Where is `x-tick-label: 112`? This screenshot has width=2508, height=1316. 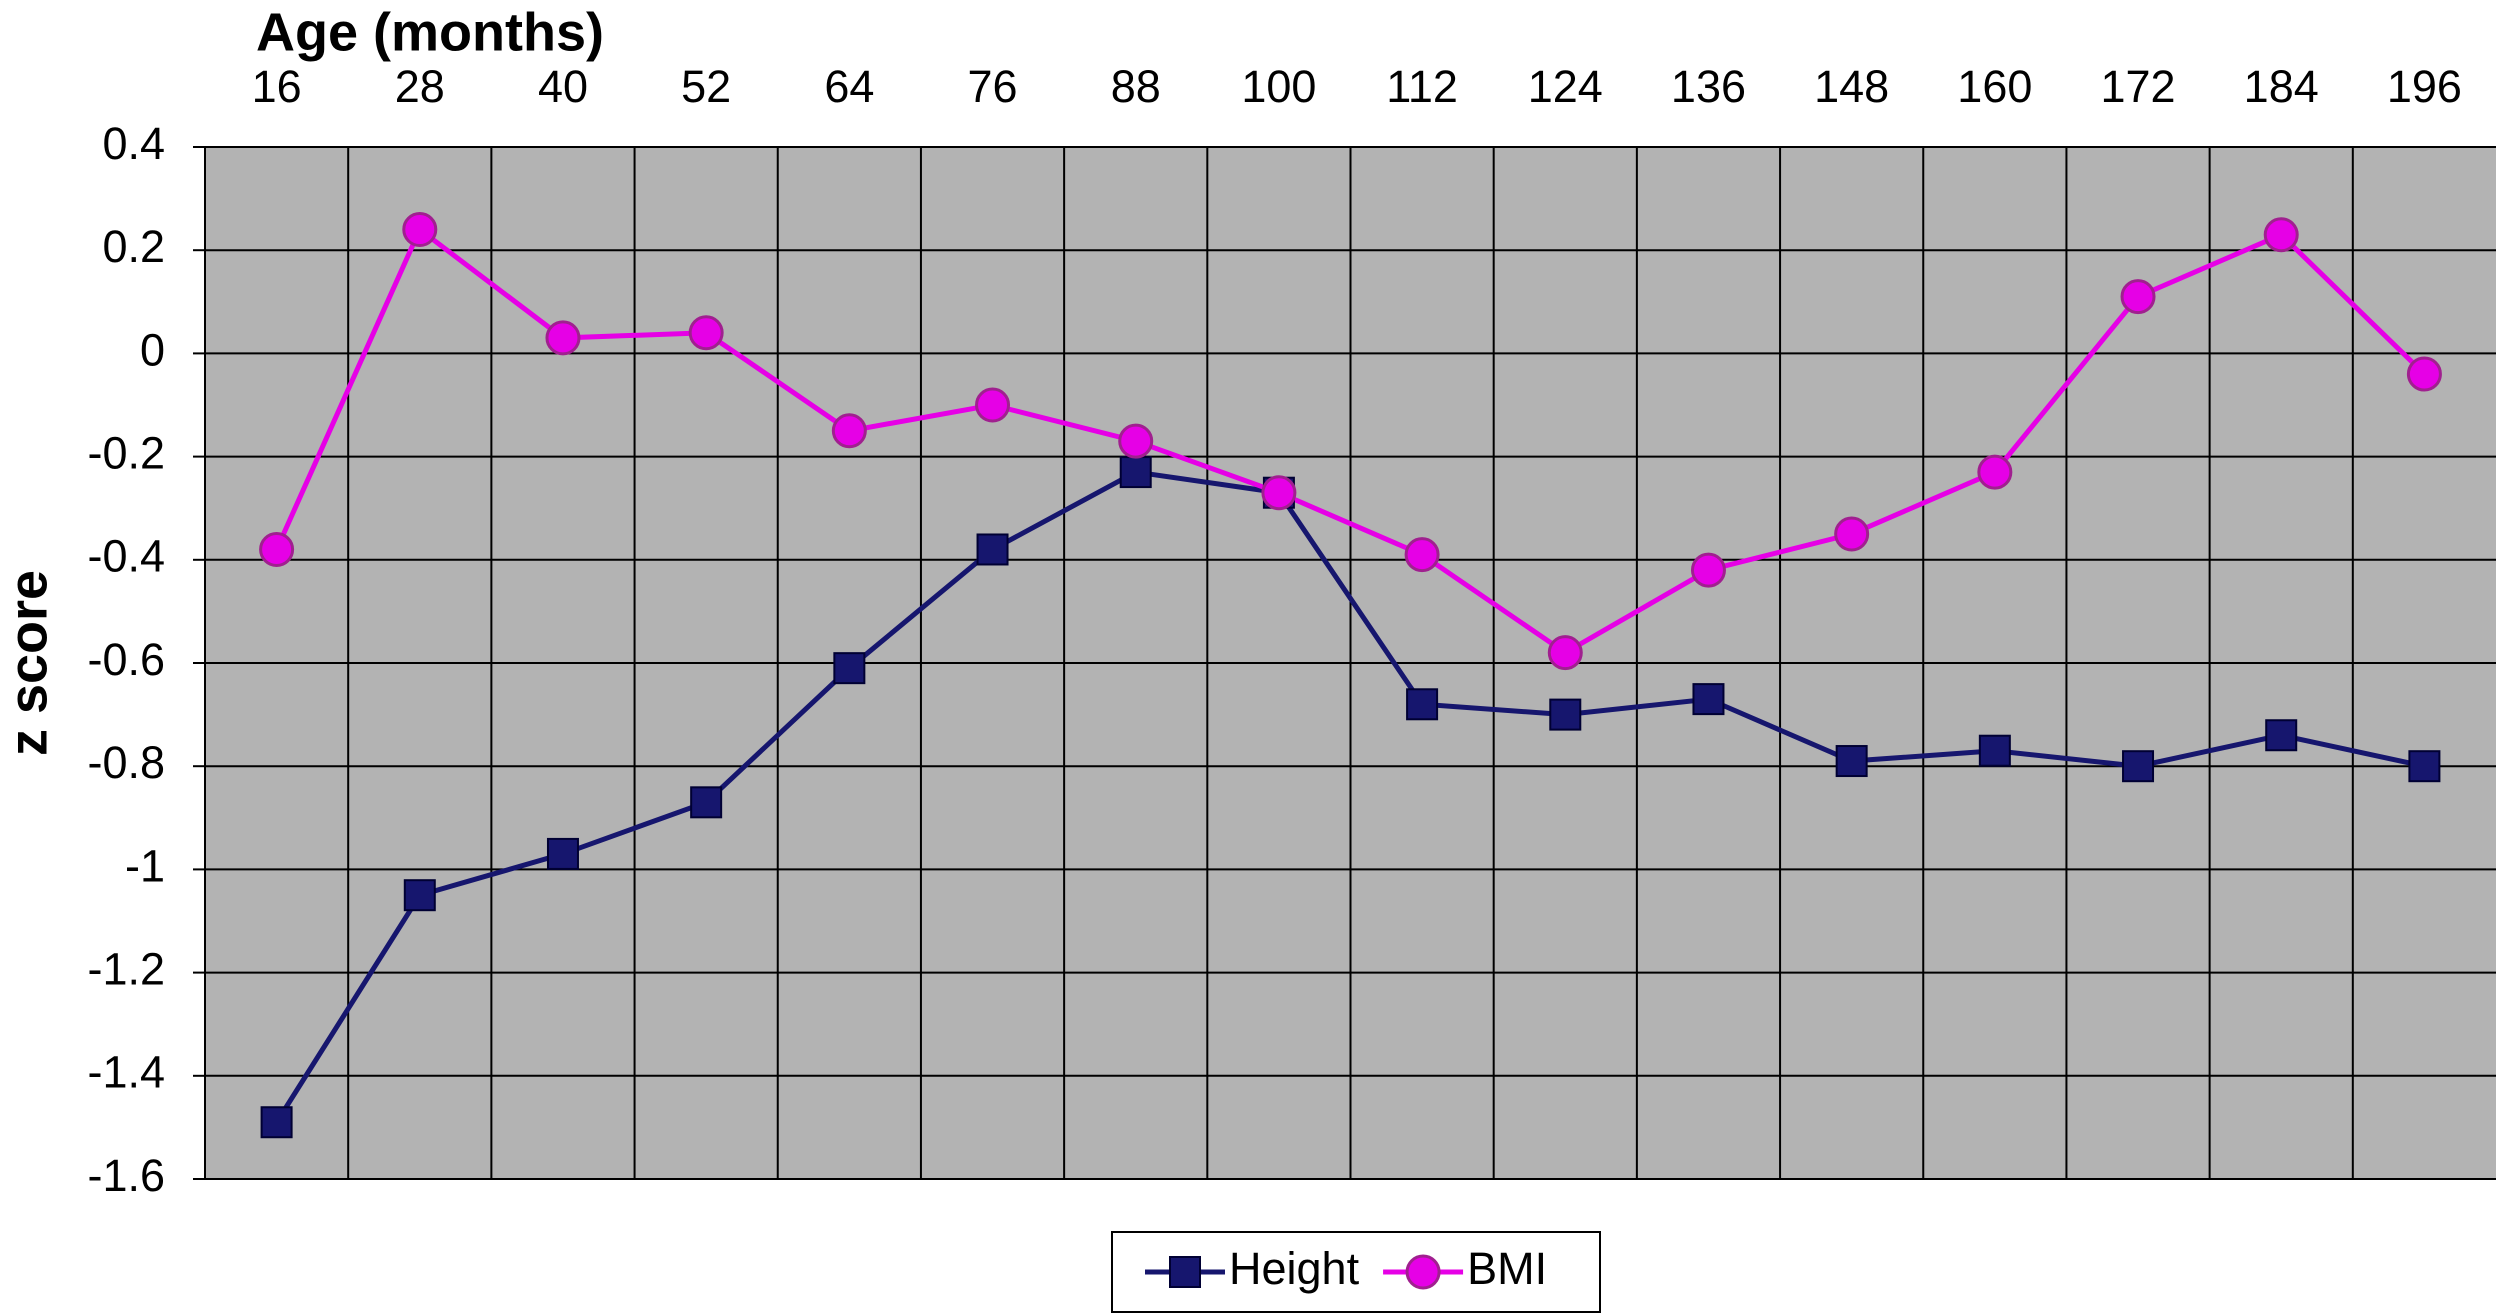 x-tick-label: 112 is located at coordinates (1422, 86).